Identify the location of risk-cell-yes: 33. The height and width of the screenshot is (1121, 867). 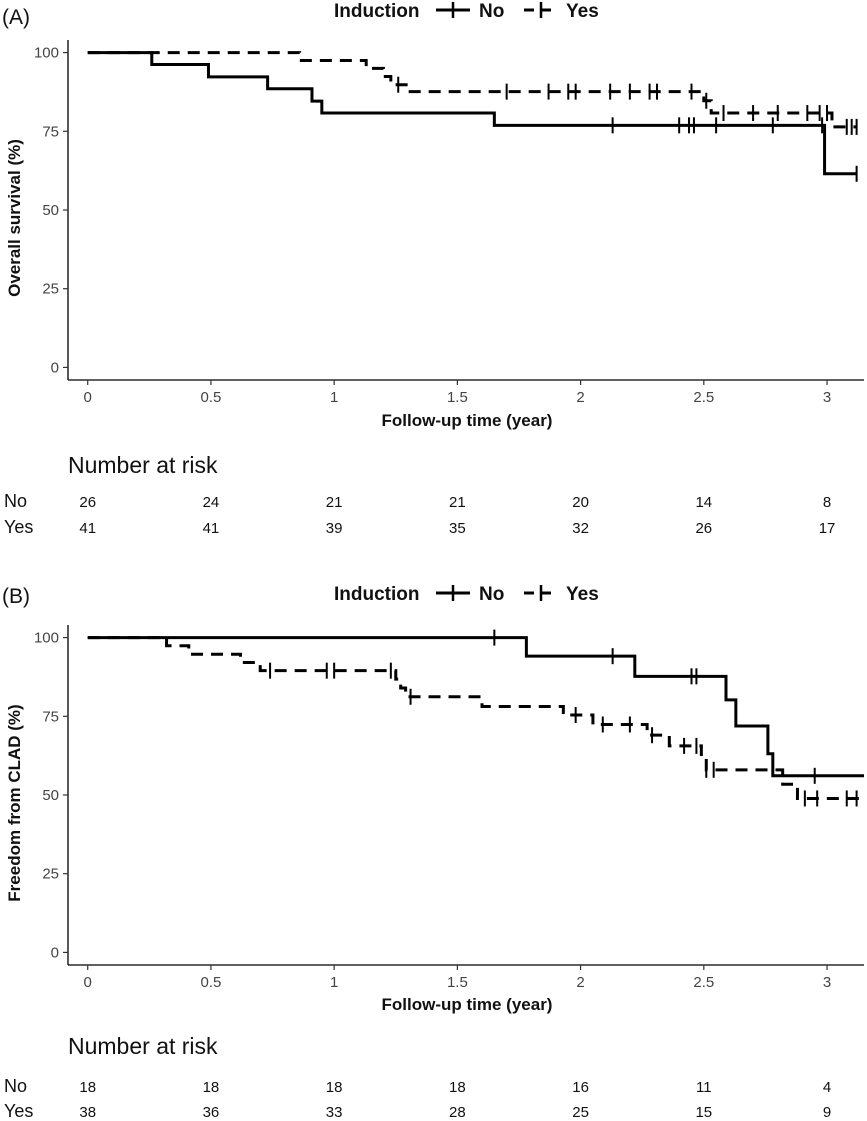
(334, 1112).